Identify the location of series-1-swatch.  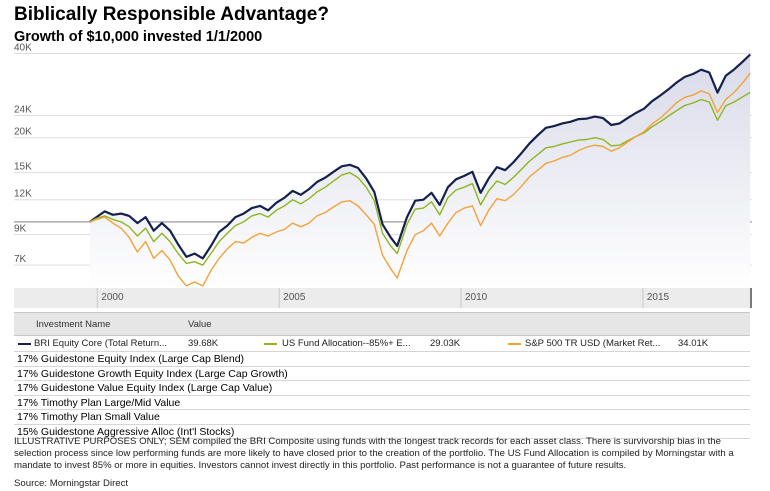
(270, 344).